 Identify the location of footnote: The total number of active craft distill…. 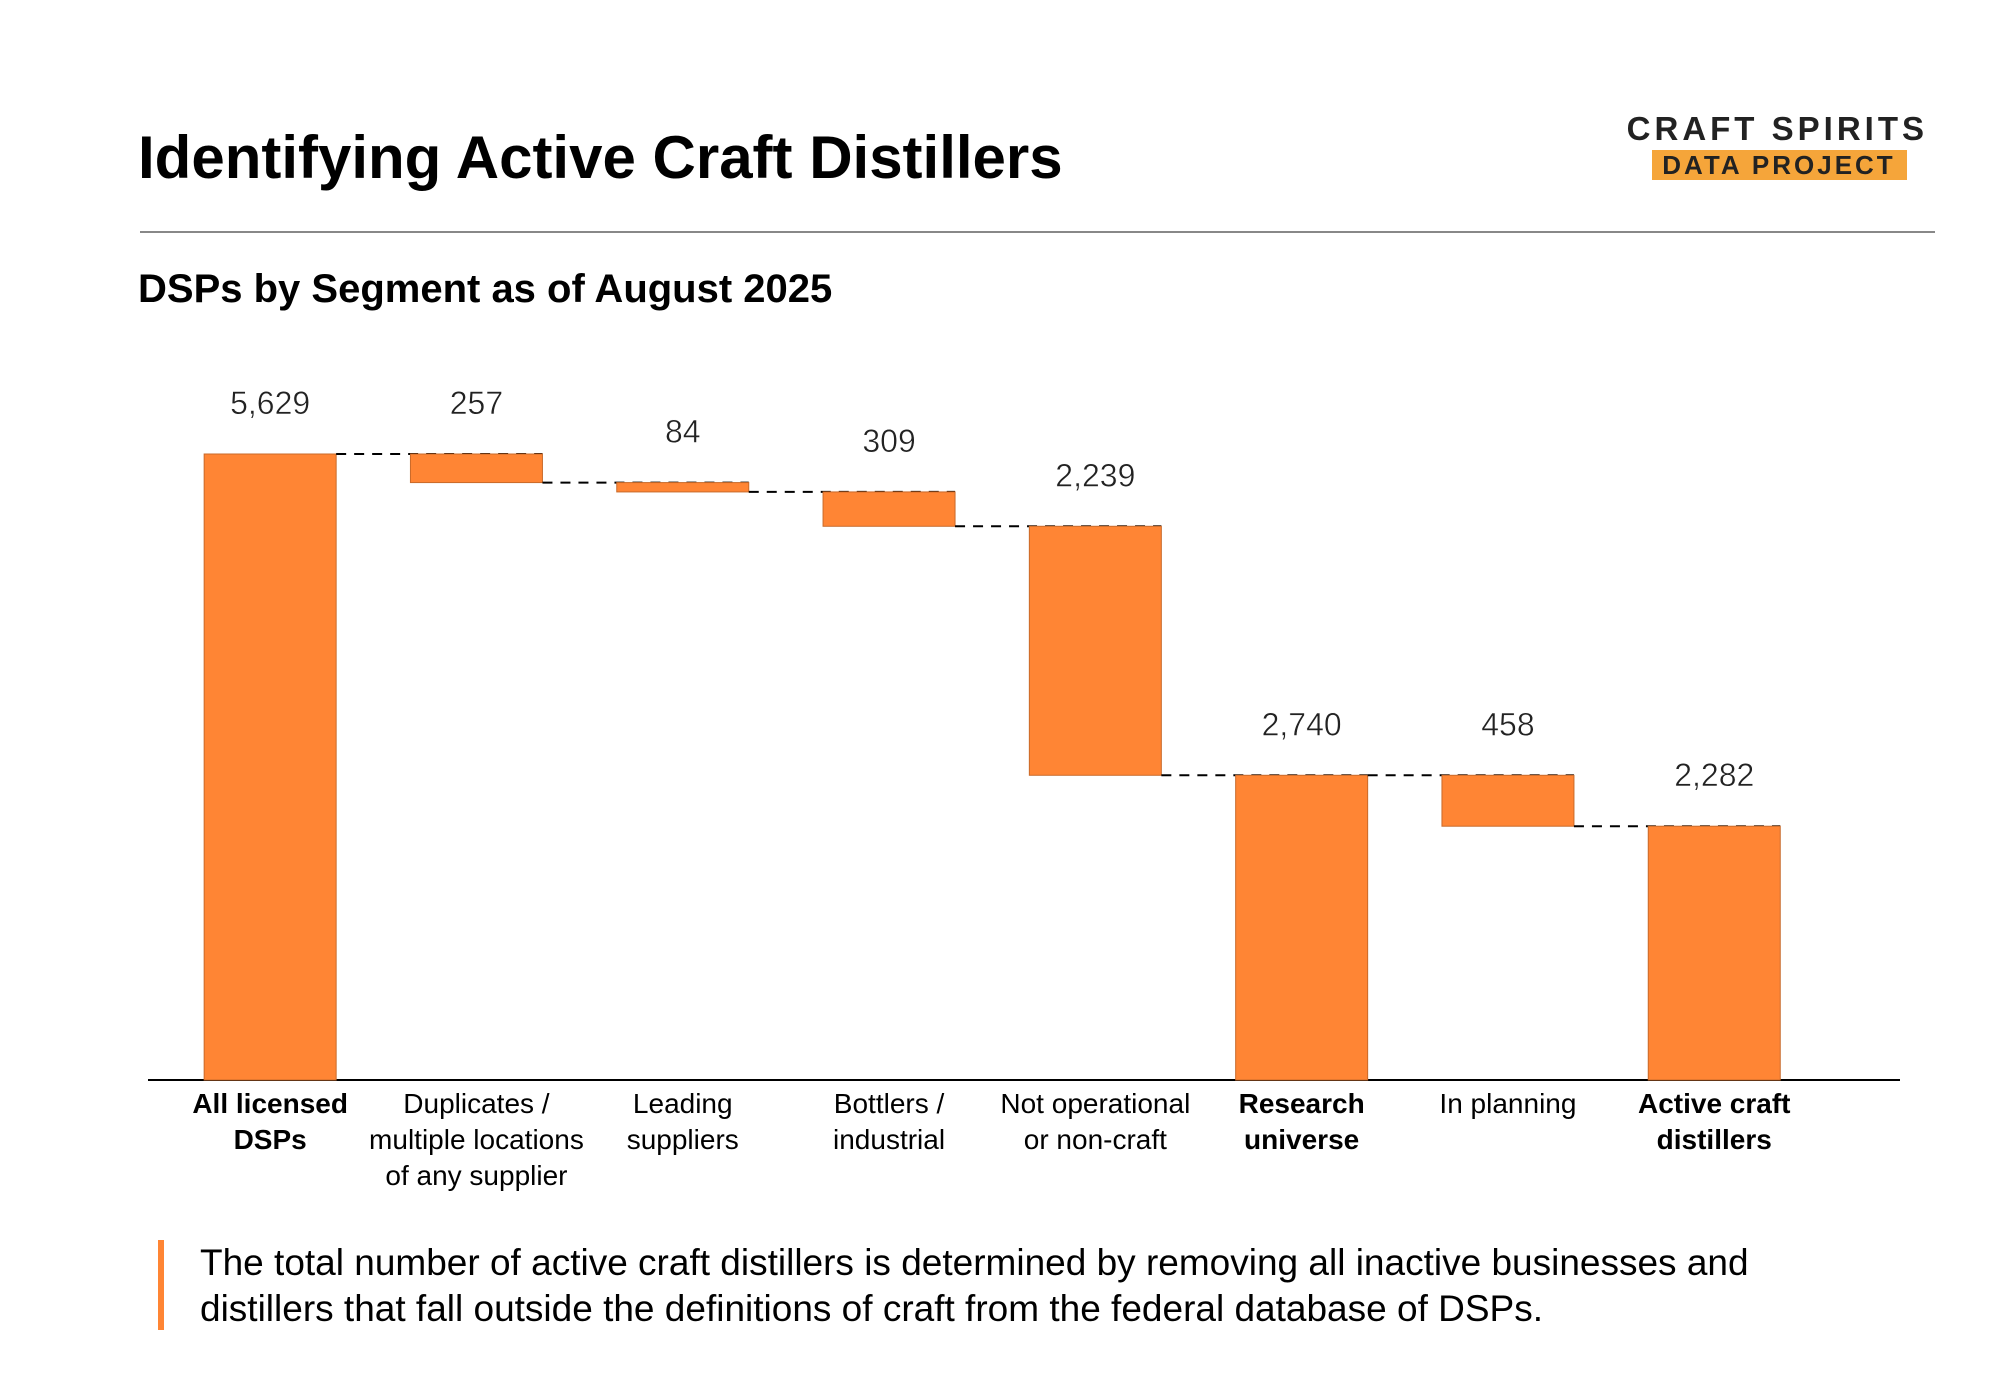
(974, 1285).